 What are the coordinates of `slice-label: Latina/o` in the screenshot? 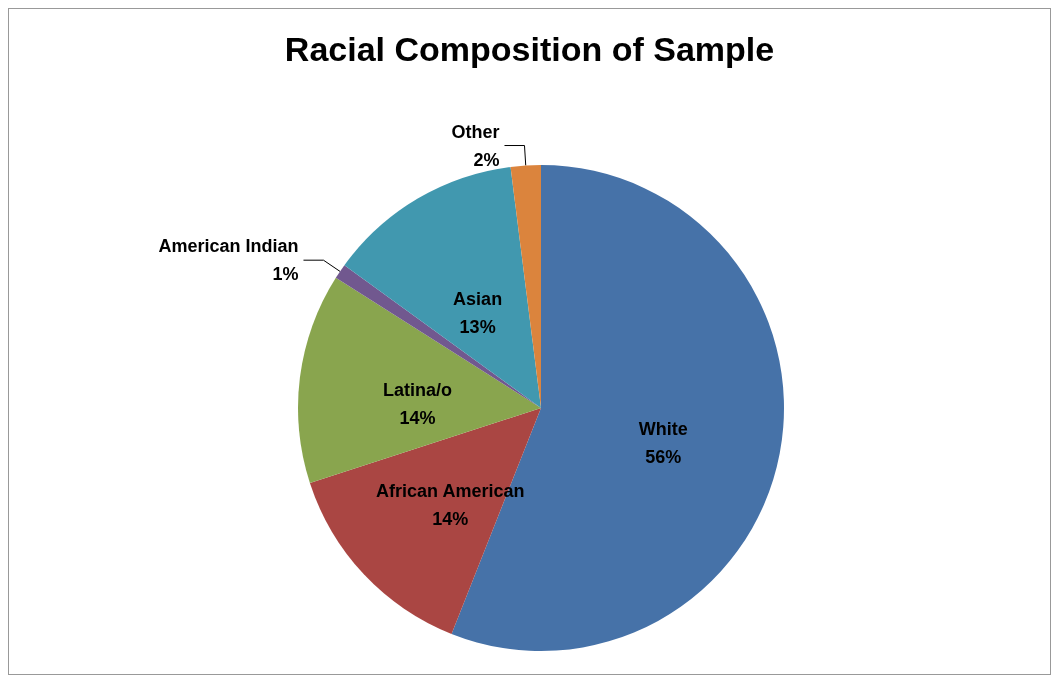 It's located at (417, 390).